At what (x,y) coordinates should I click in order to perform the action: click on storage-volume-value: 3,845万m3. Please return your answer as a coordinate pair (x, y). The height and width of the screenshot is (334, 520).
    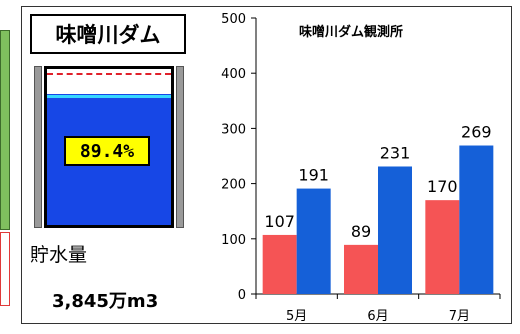
    Looking at the image, I should click on (105, 300).